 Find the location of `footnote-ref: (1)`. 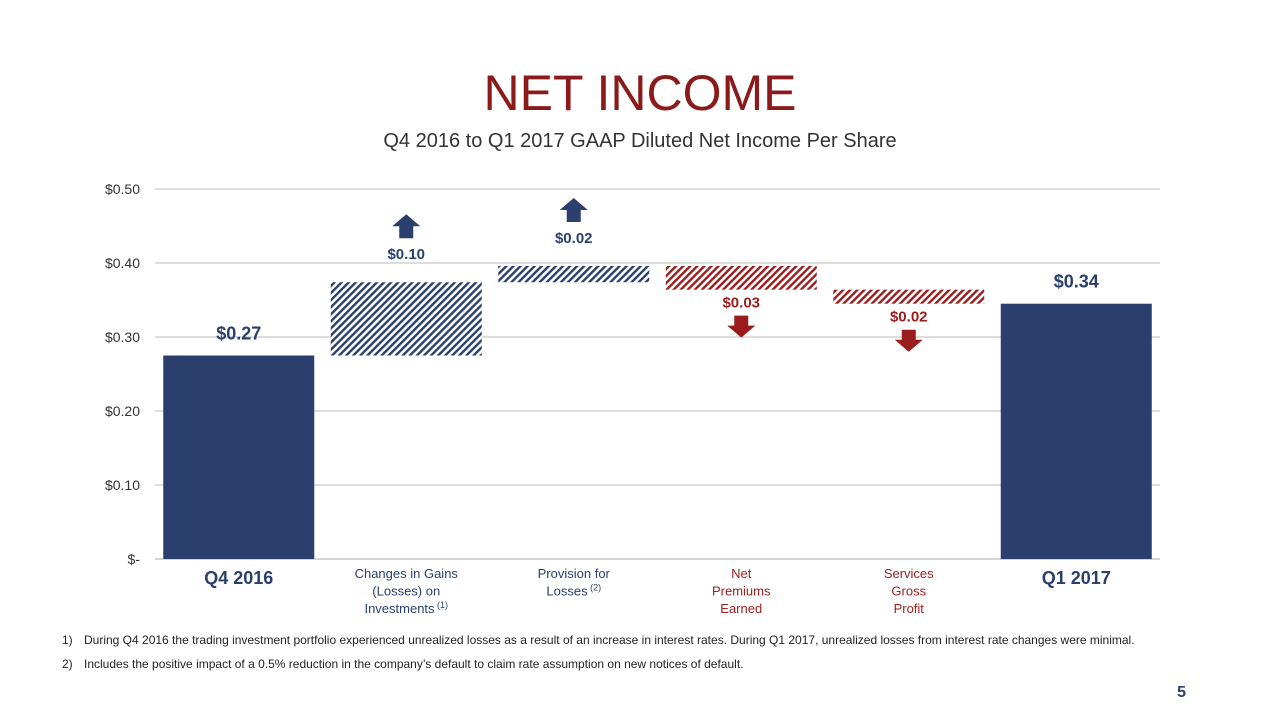

footnote-ref: (1) is located at coordinates (442, 605).